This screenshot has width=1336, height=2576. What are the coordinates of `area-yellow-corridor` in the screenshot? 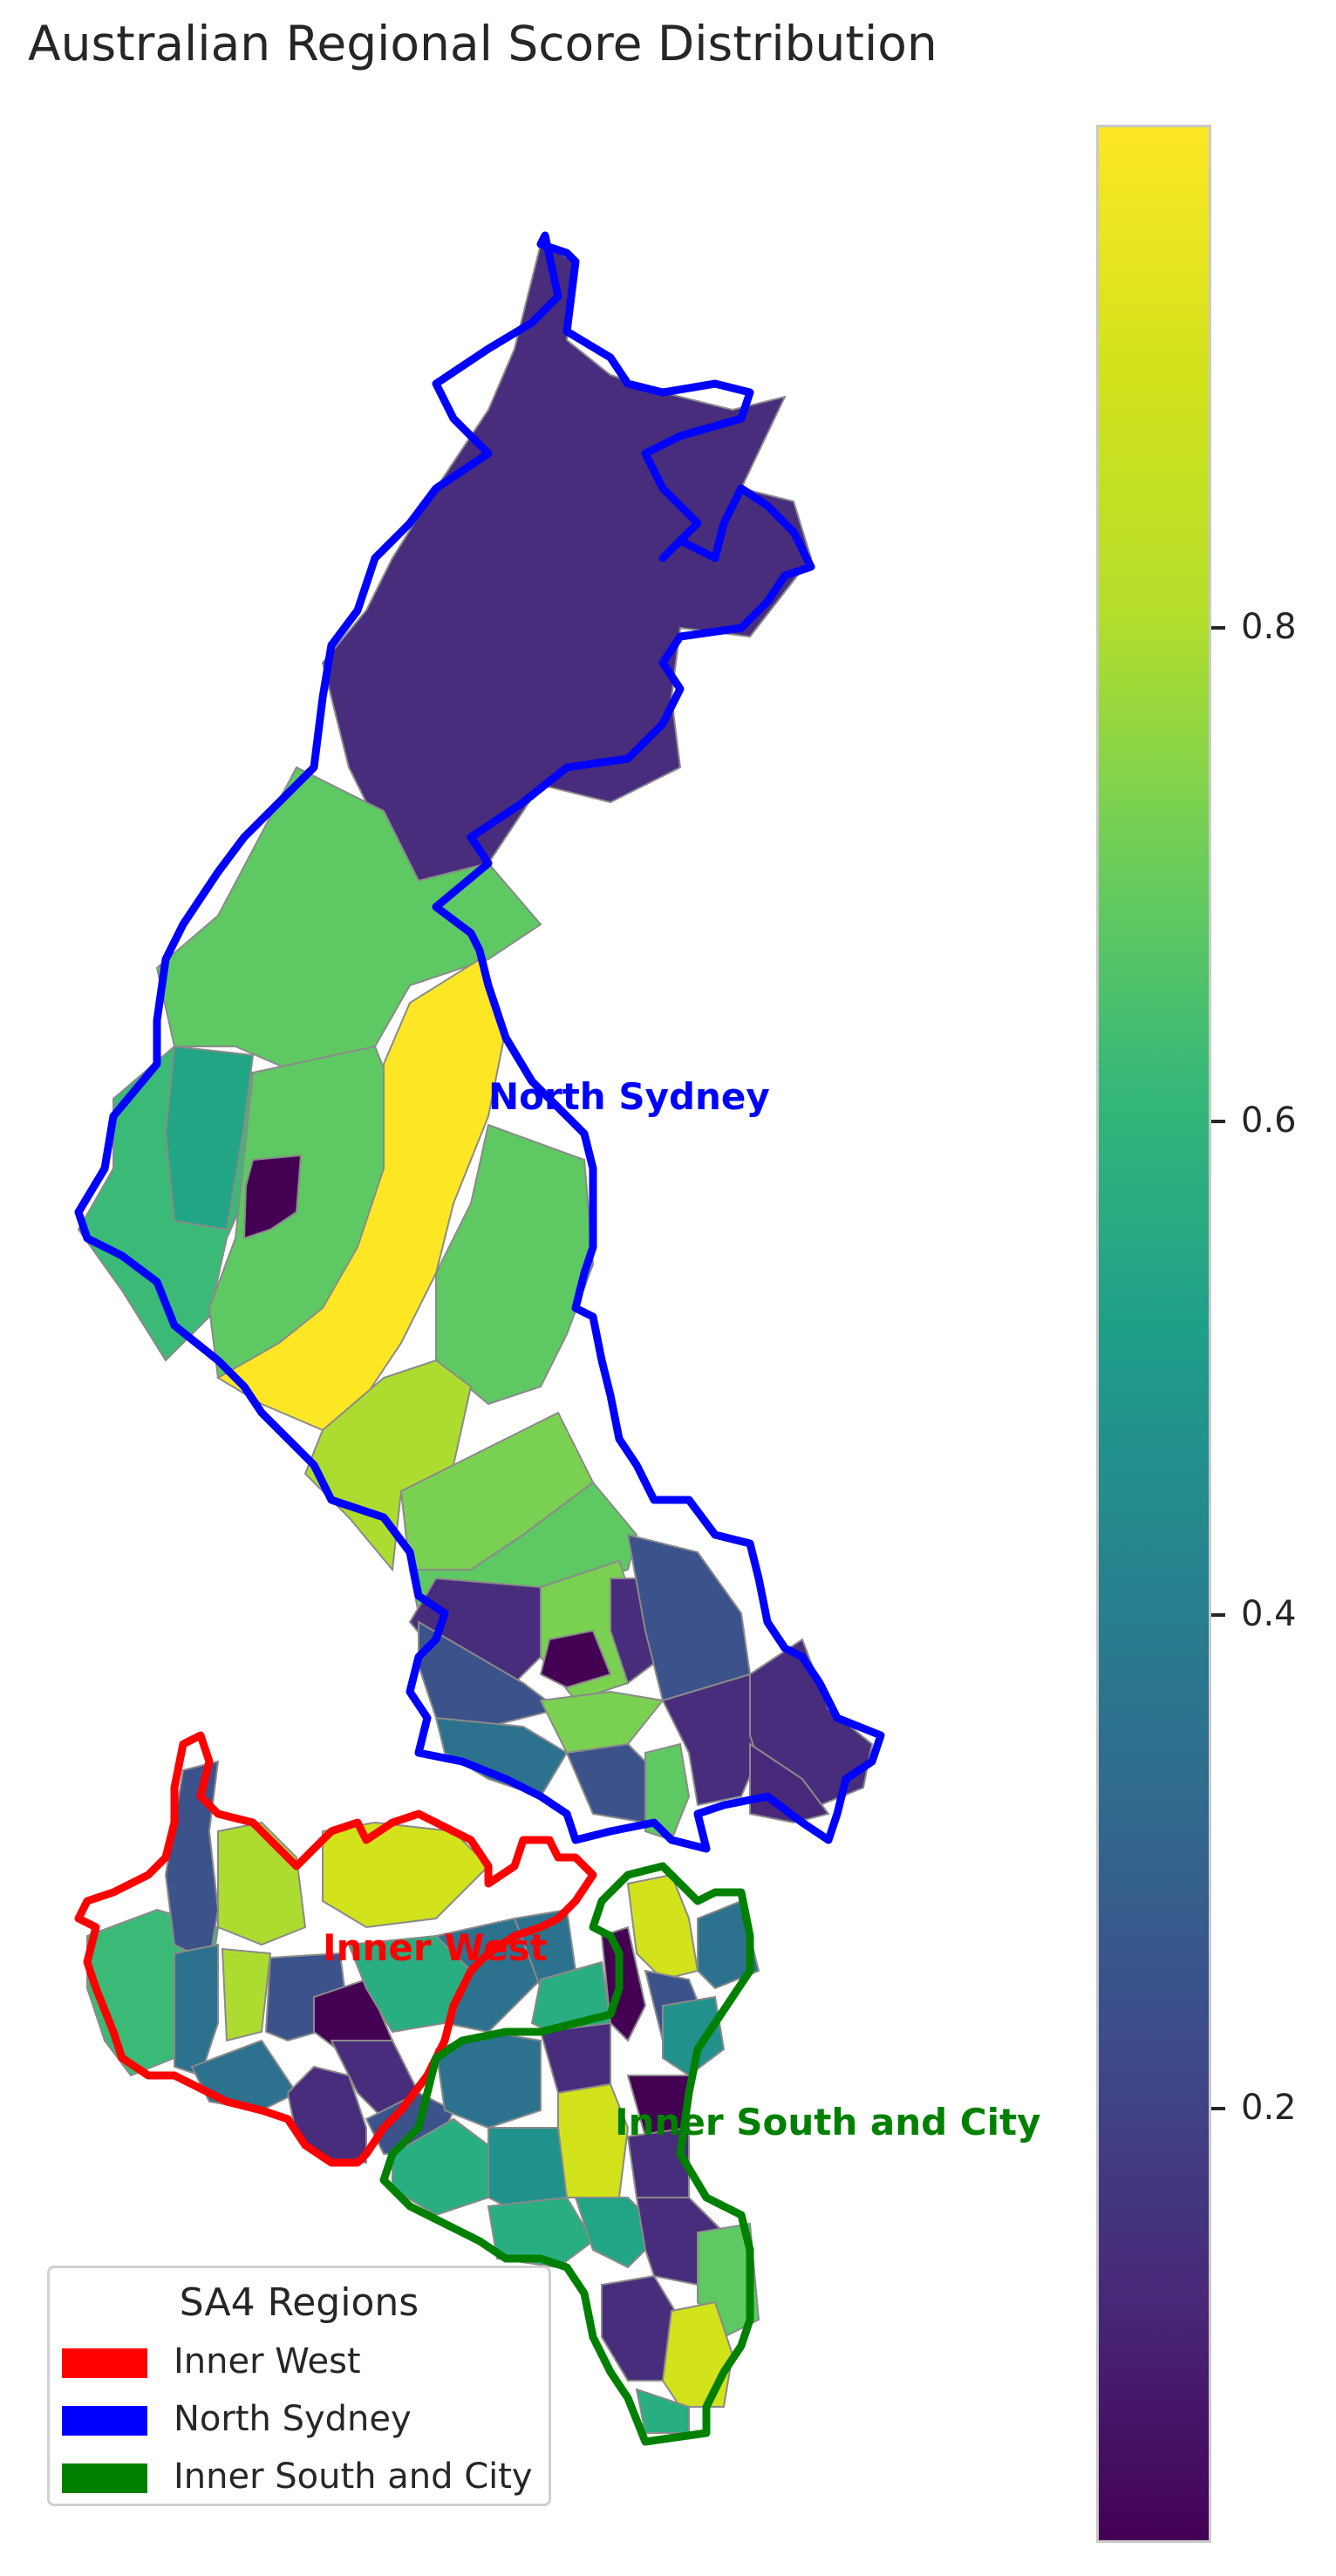 It's located at (362, 1195).